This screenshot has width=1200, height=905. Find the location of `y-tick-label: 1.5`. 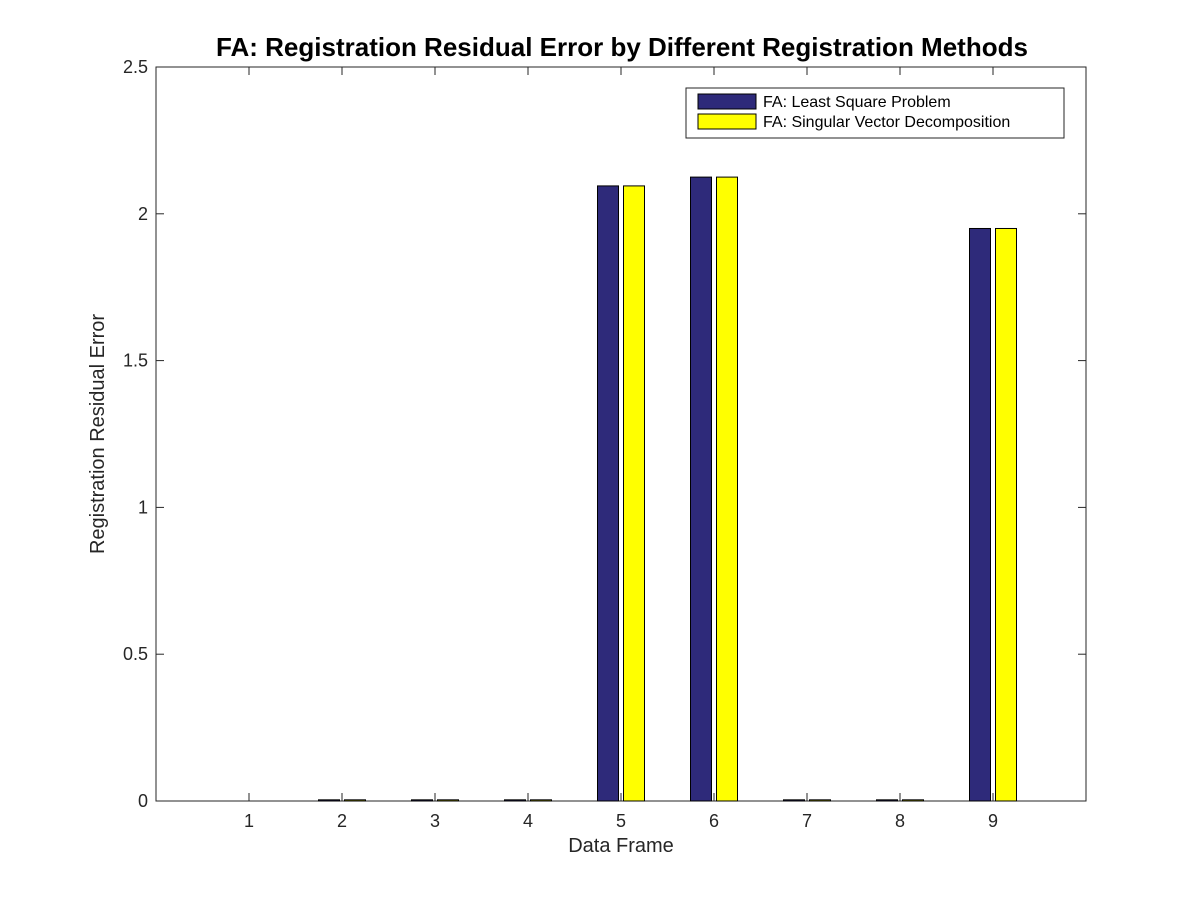

y-tick-label: 1.5 is located at coordinates (135, 361).